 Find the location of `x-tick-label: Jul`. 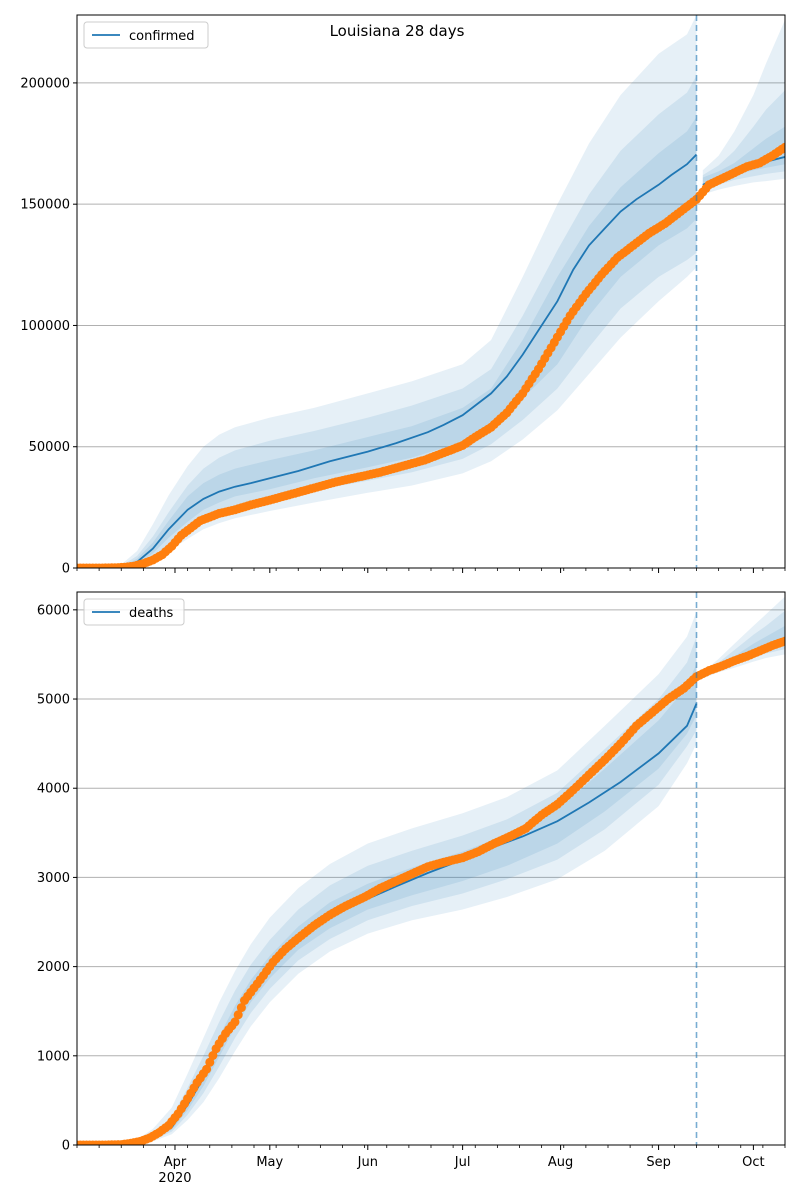

x-tick-label: Jul is located at coordinates (462, 1162).